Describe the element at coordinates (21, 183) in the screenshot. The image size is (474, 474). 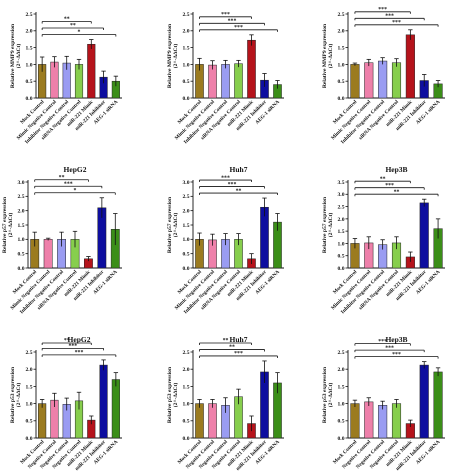
I see `y-tick-label: 3.0` at that location.